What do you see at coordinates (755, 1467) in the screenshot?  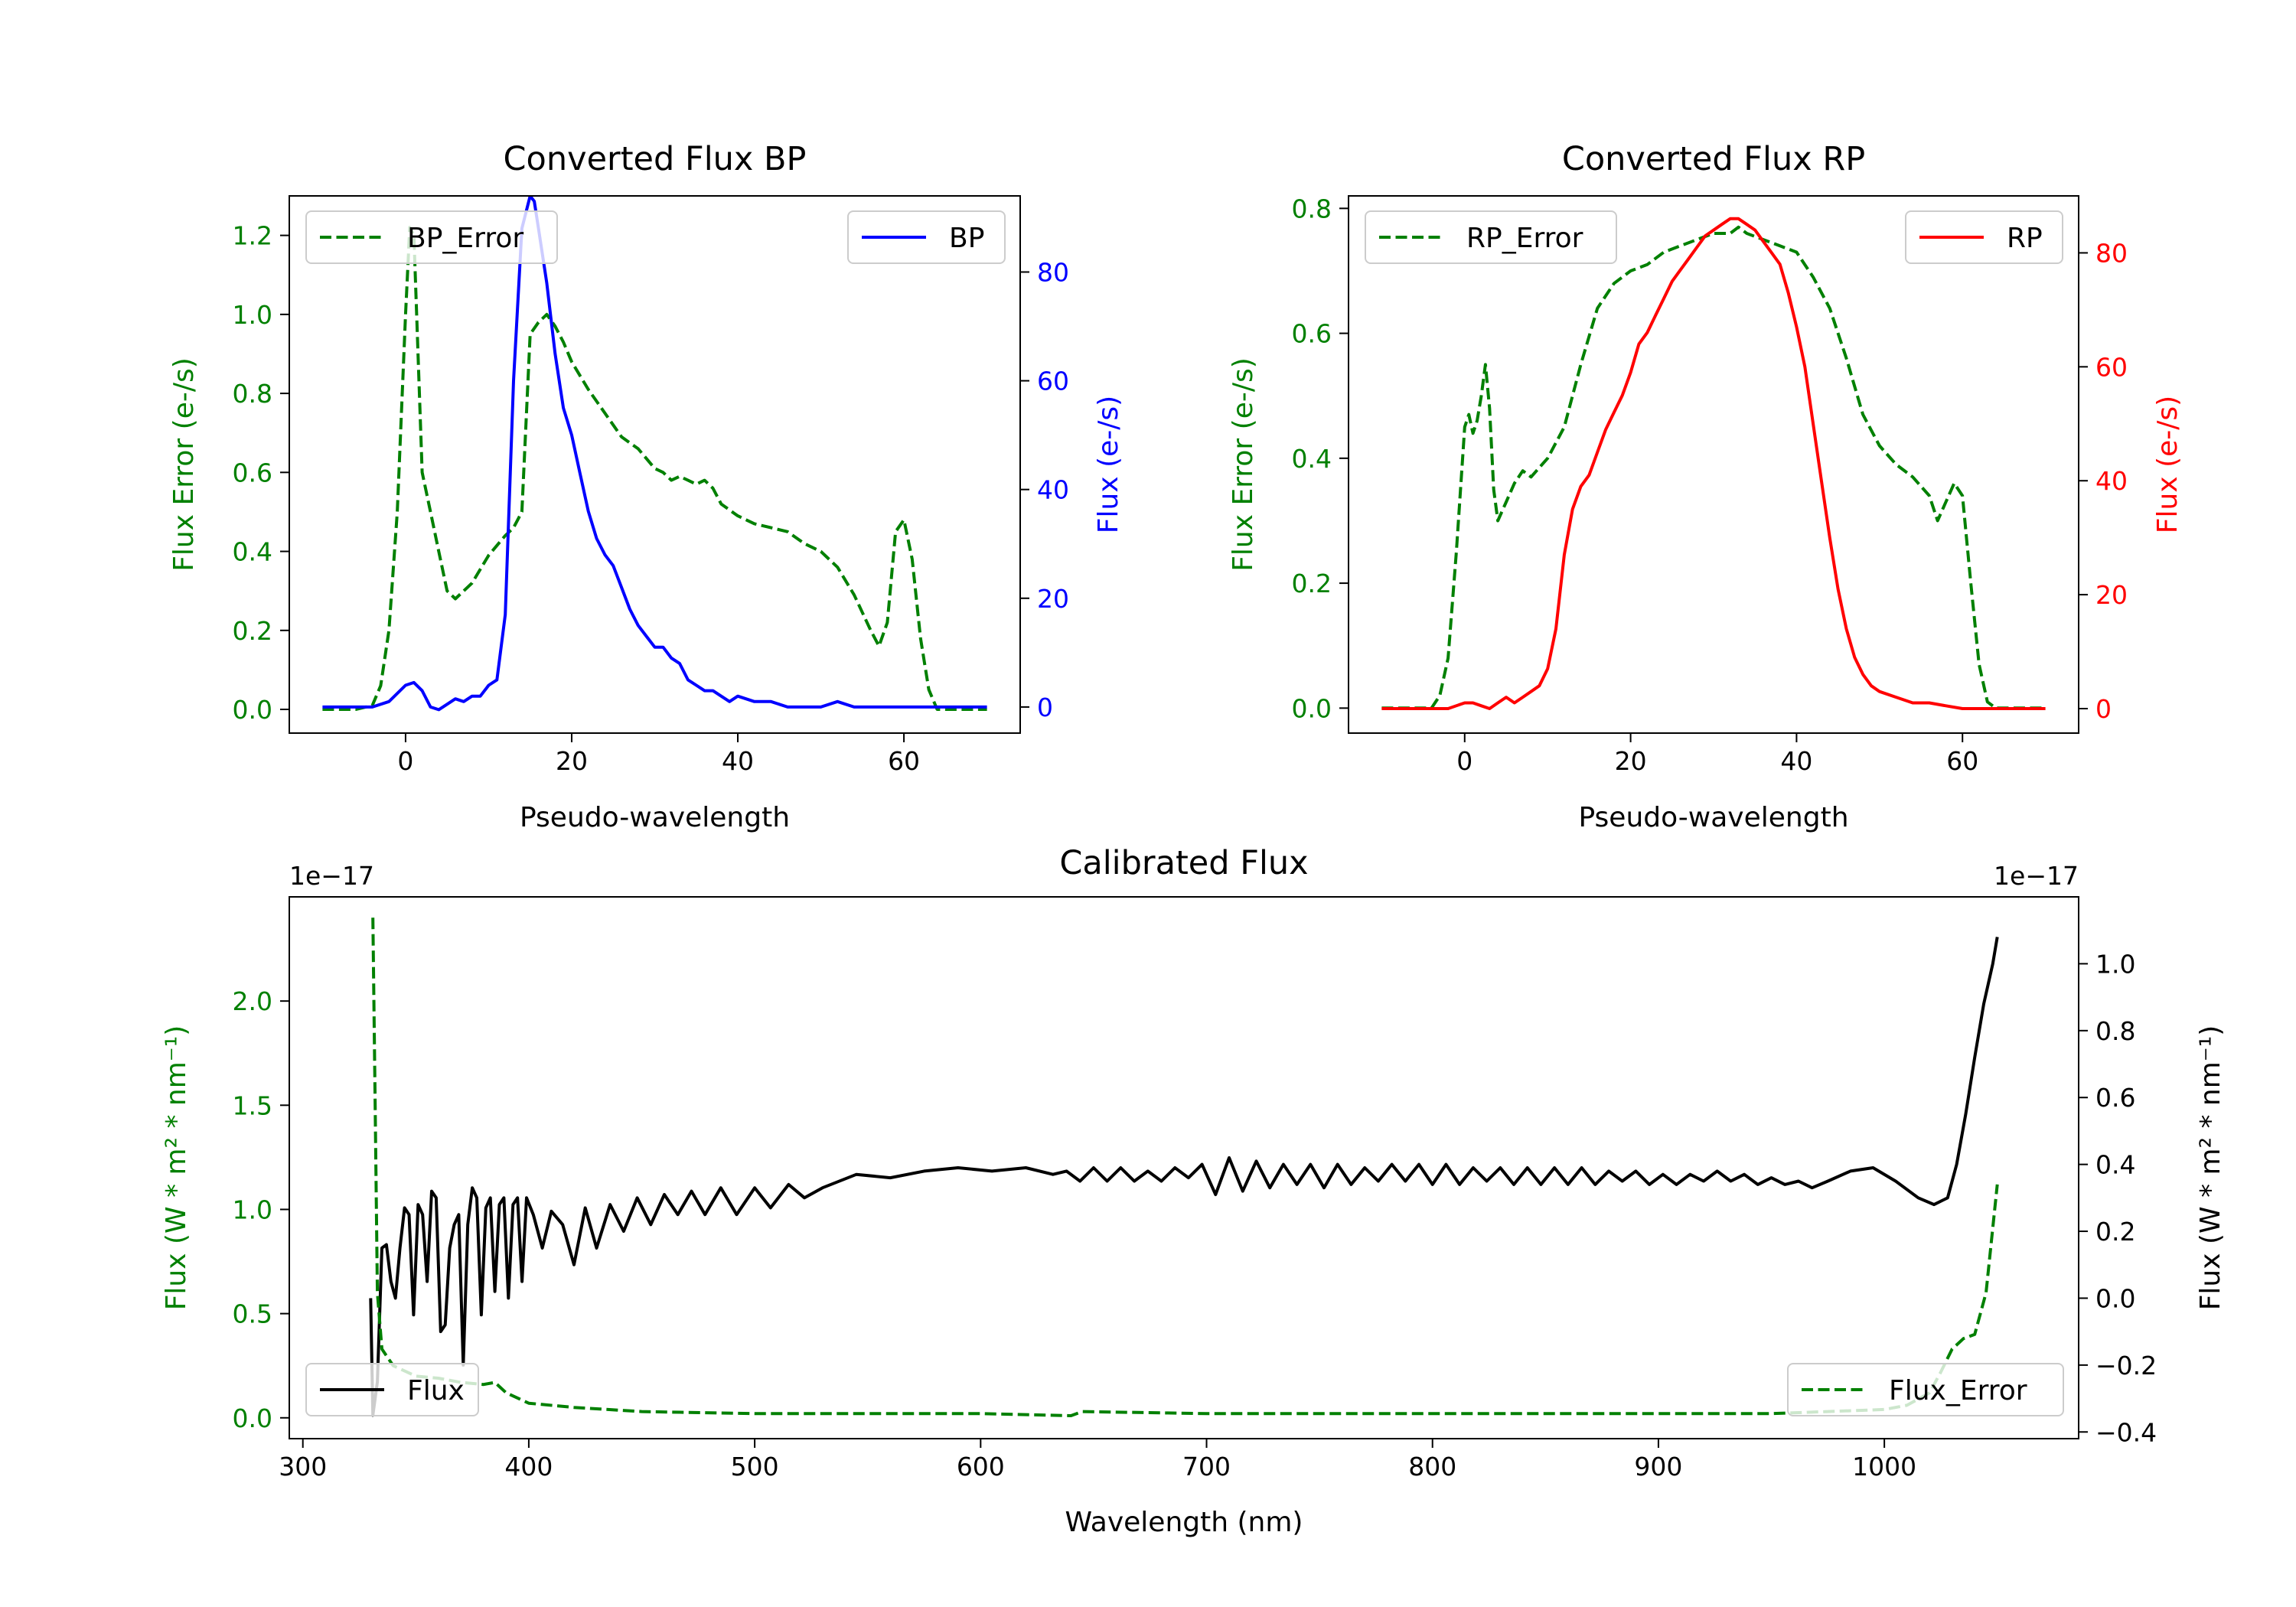 I see `x-tick-label: 500` at bounding box center [755, 1467].